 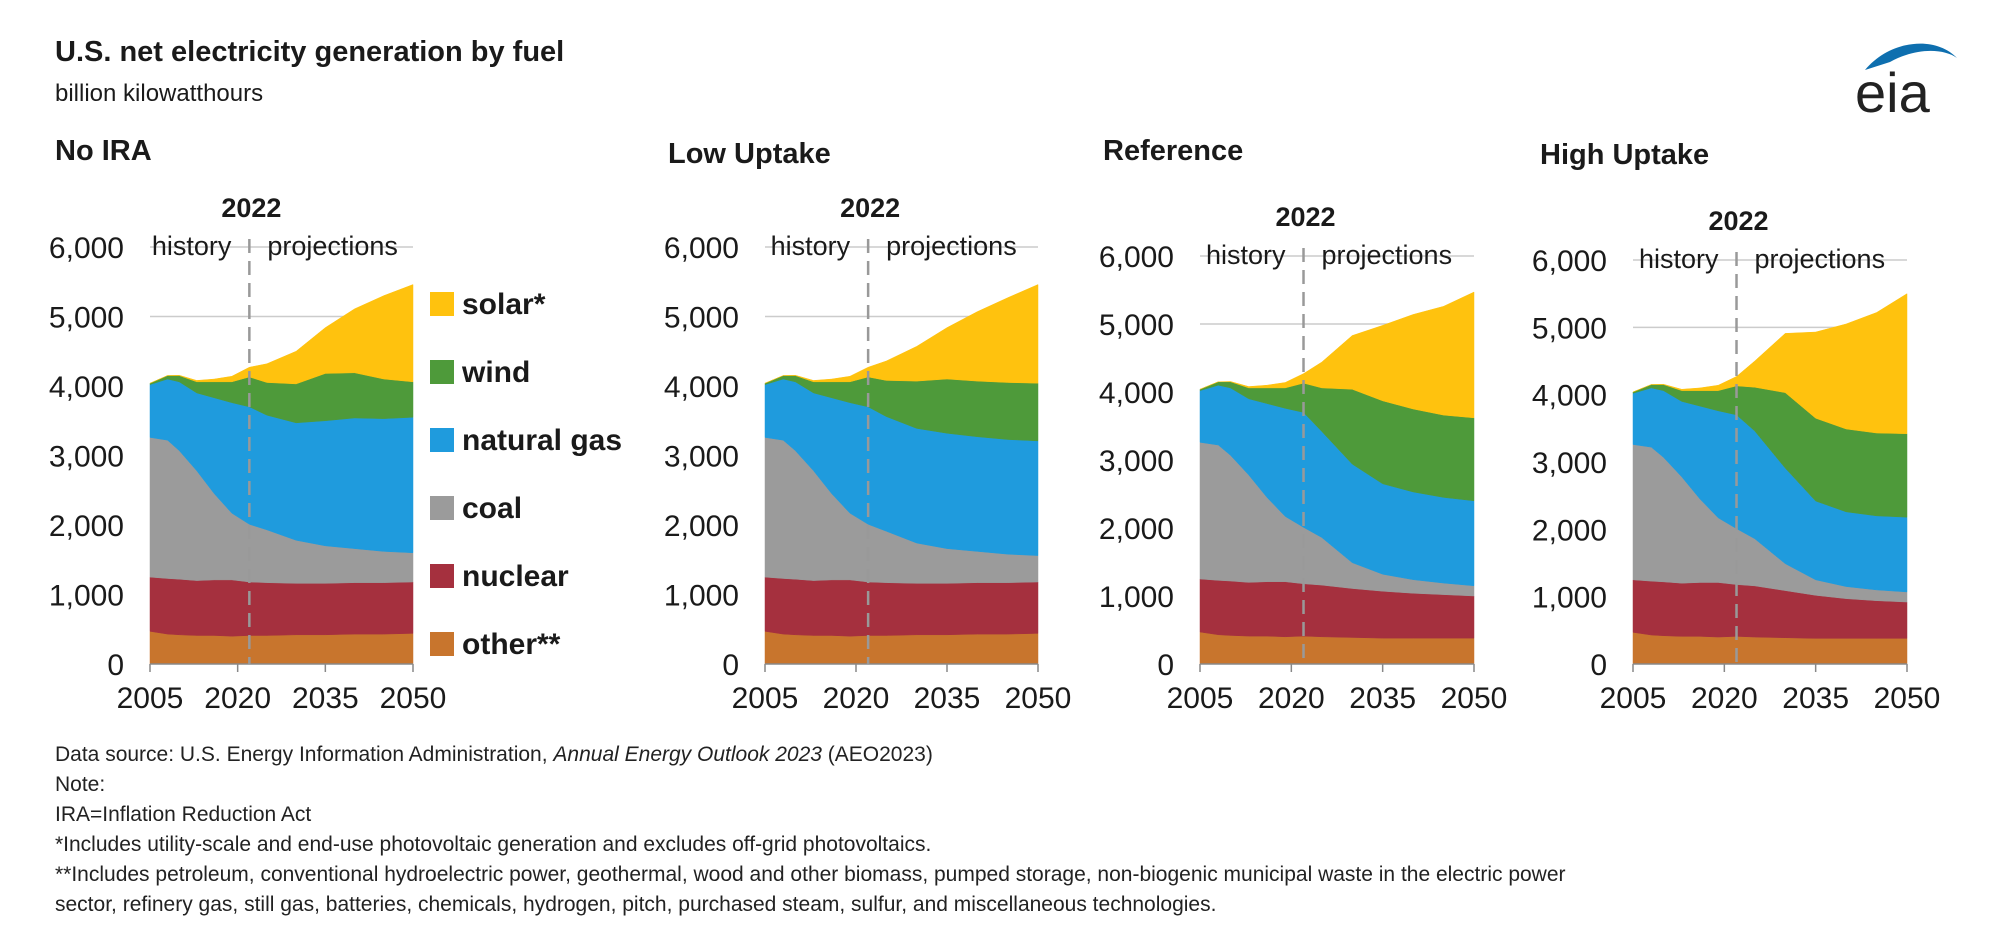 What do you see at coordinates (1038, 698) in the screenshot?
I see `panel-2-x-tick-label: 2050` at bounding box center [1038, 698].